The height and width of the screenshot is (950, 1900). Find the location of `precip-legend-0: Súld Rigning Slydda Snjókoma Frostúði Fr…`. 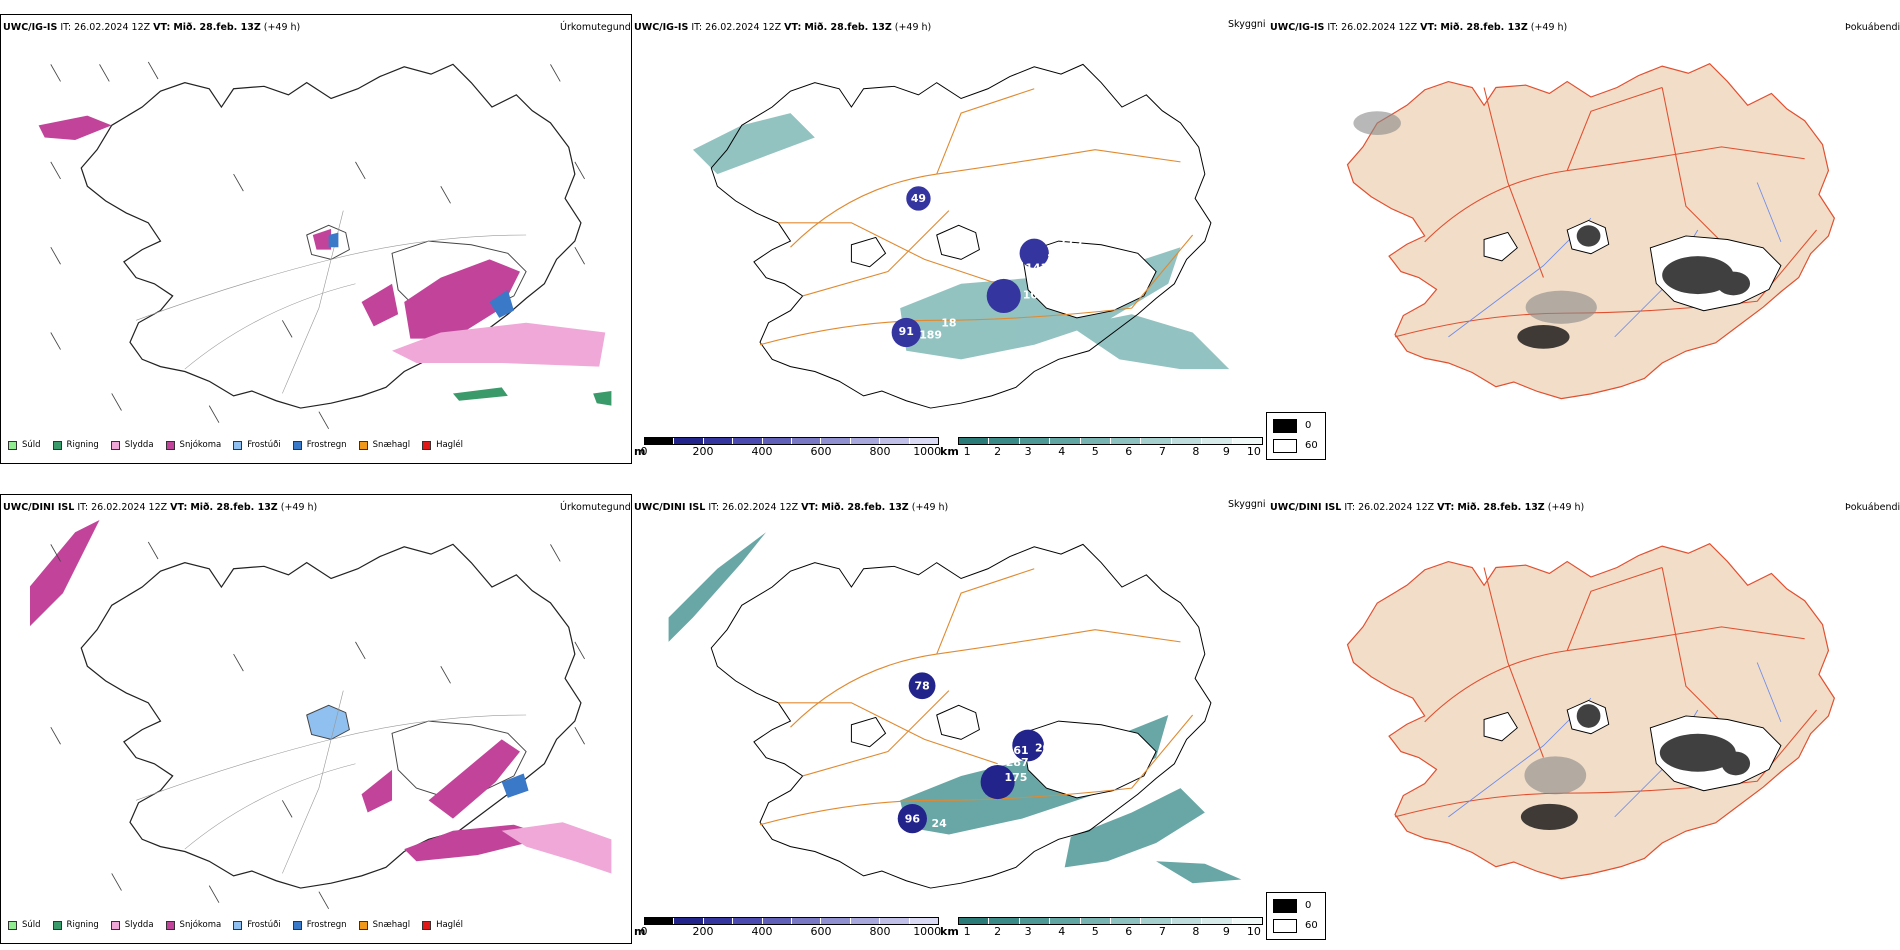

precip-legend-0: Súld Rigning Slydda Snjókoma Frostúði Fr… is located at coordinates (235, 445).